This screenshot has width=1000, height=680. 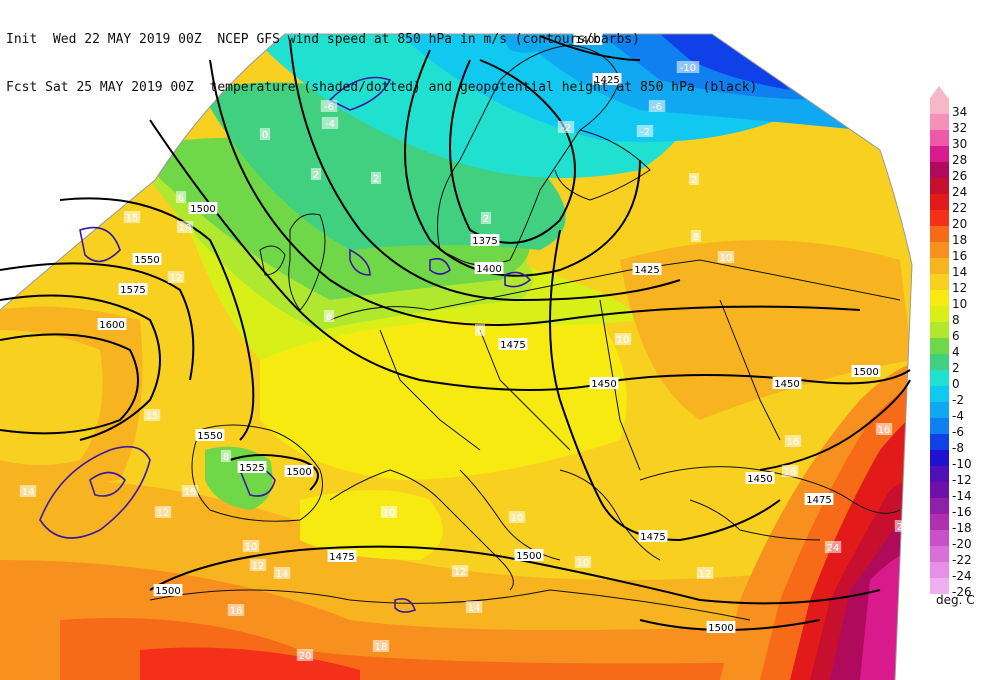 What do you see at coordinates (265, 135) in the screenshot?
I see `temperature-label: 0` at bounding box center [265, 135].